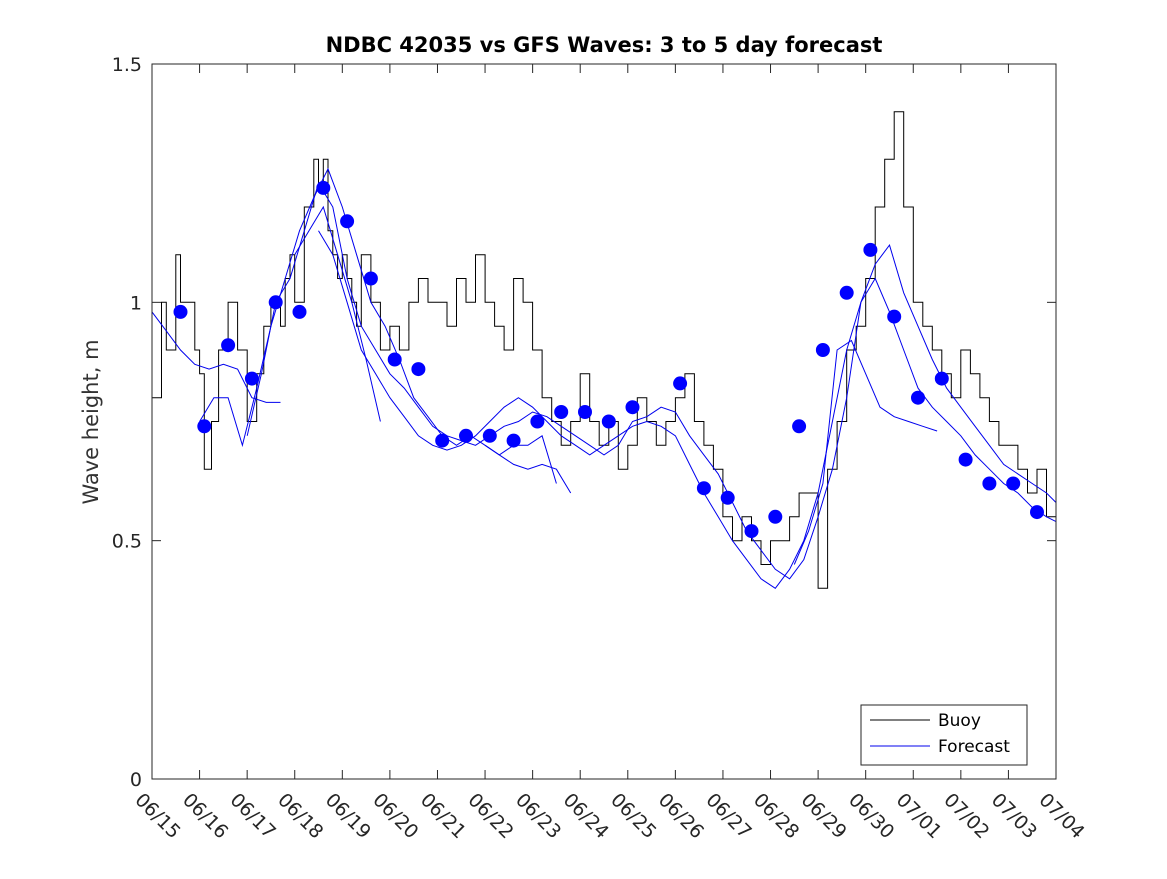 This screenshot has width=1167, height=879. I want to click on y-axis-label: Wave height, m, so click(91, 421).